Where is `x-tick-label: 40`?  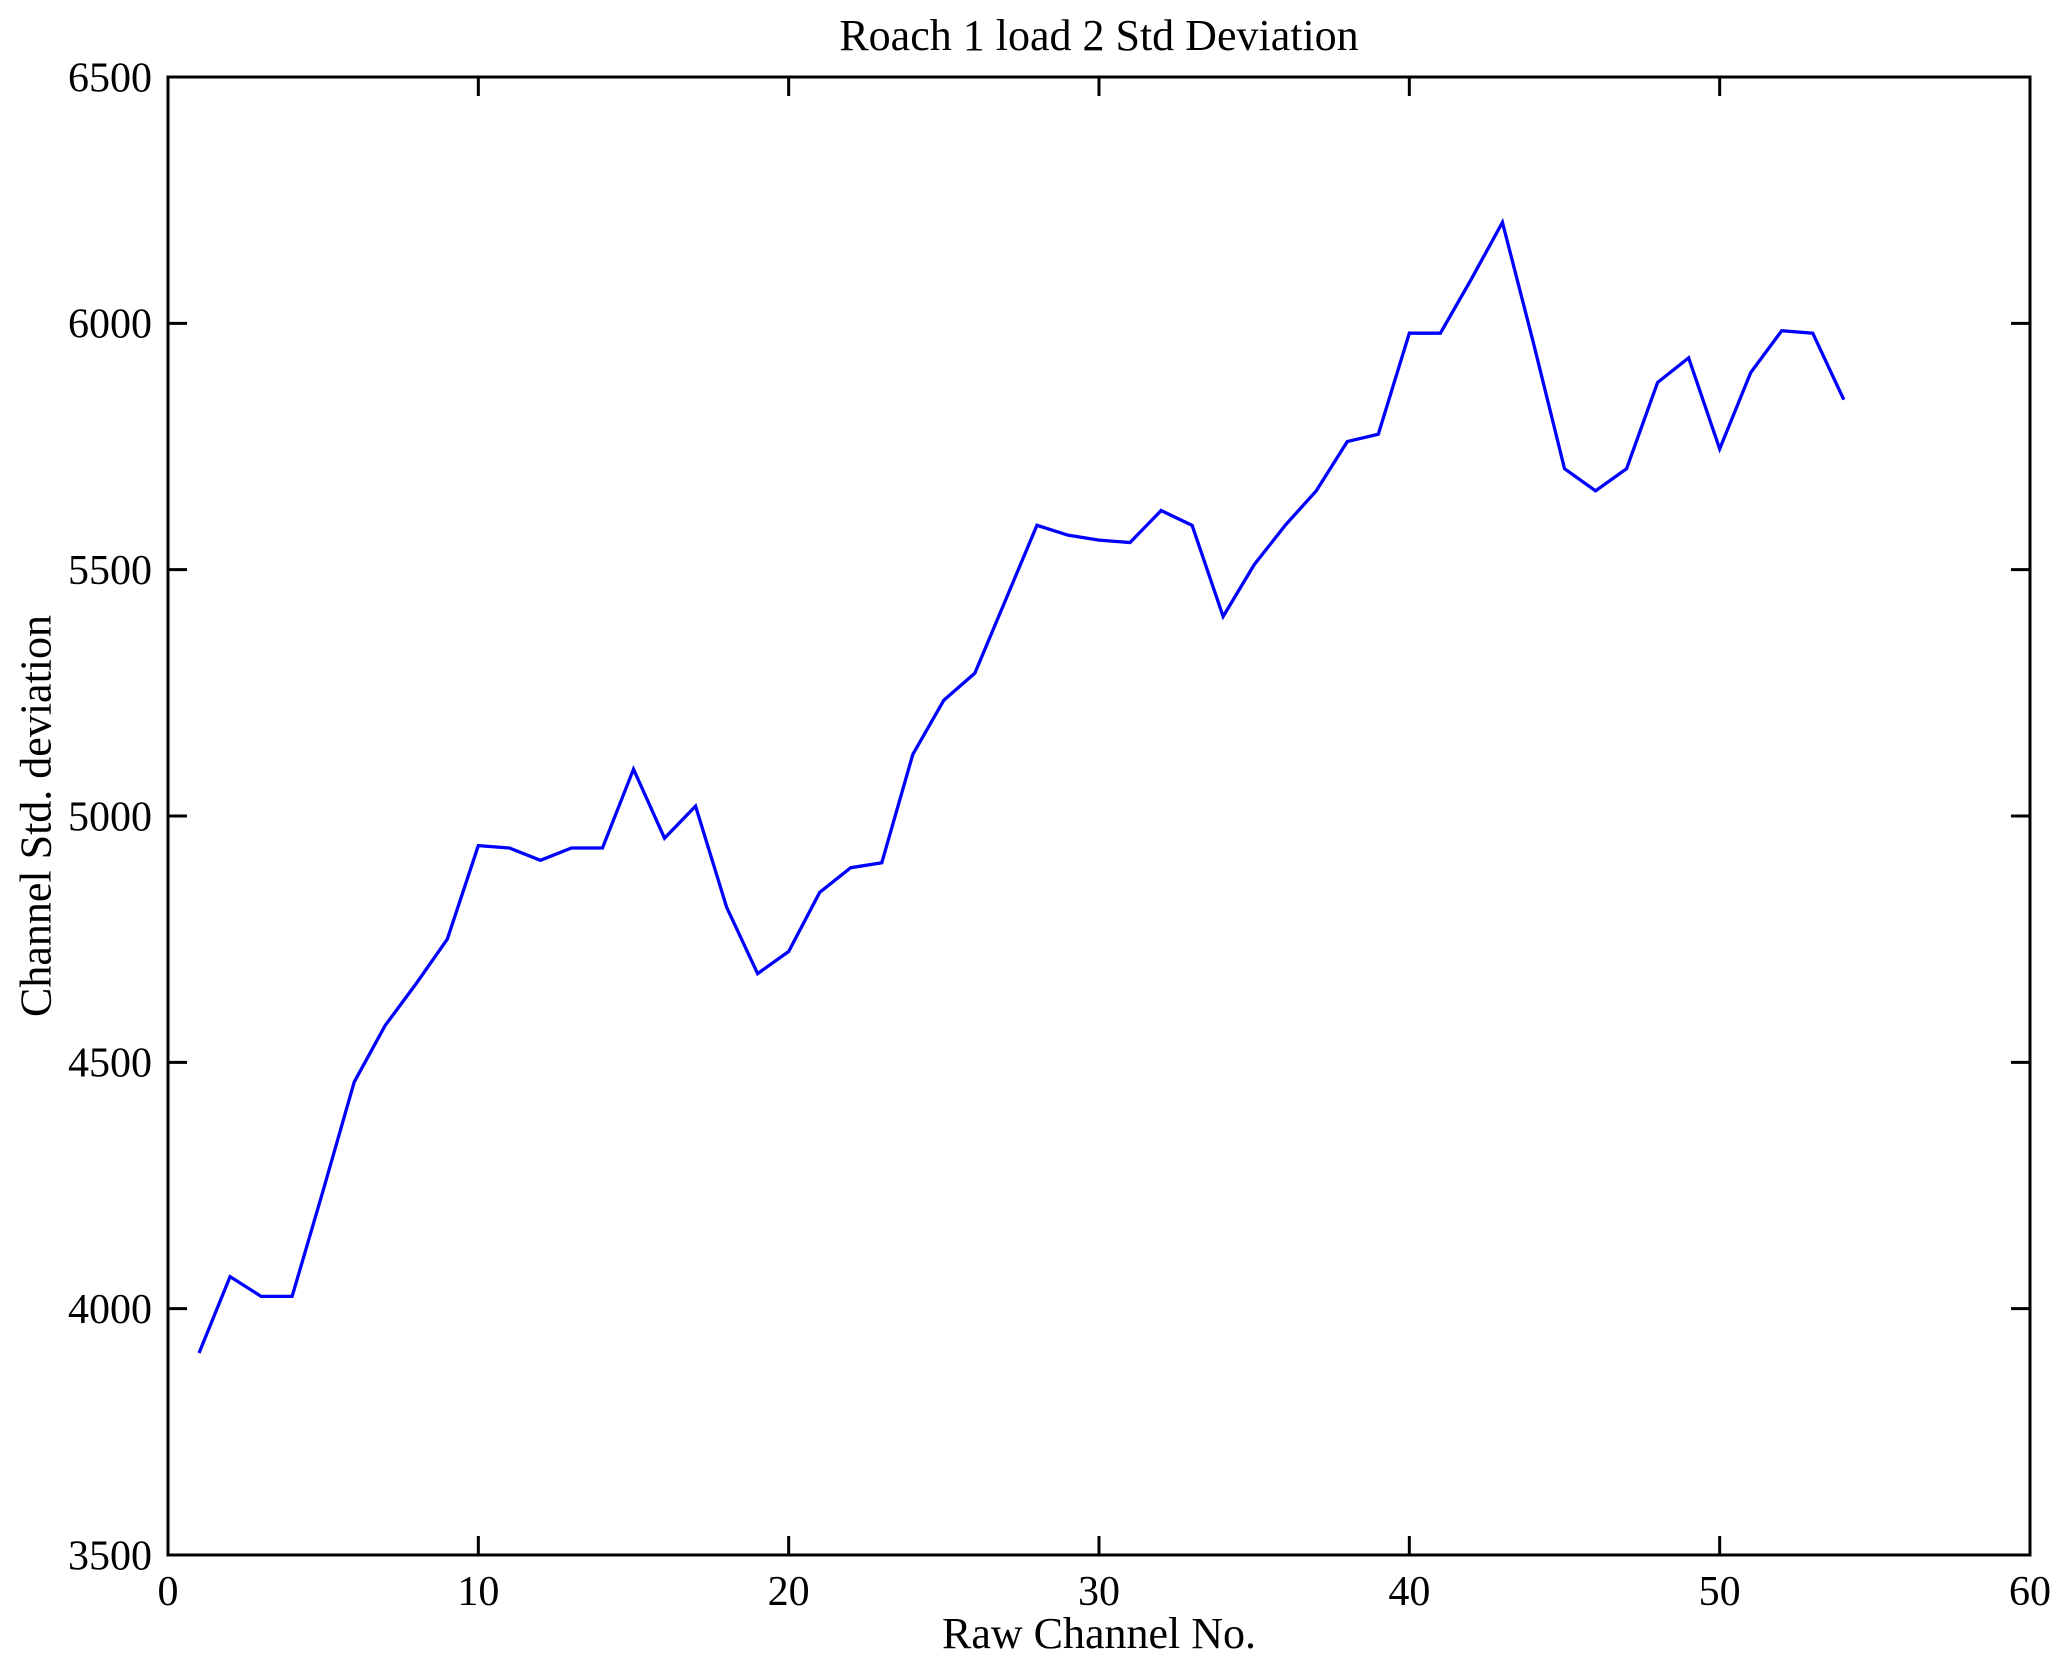
x-tick-label: 40 is located at coordinates (1409, 1592).